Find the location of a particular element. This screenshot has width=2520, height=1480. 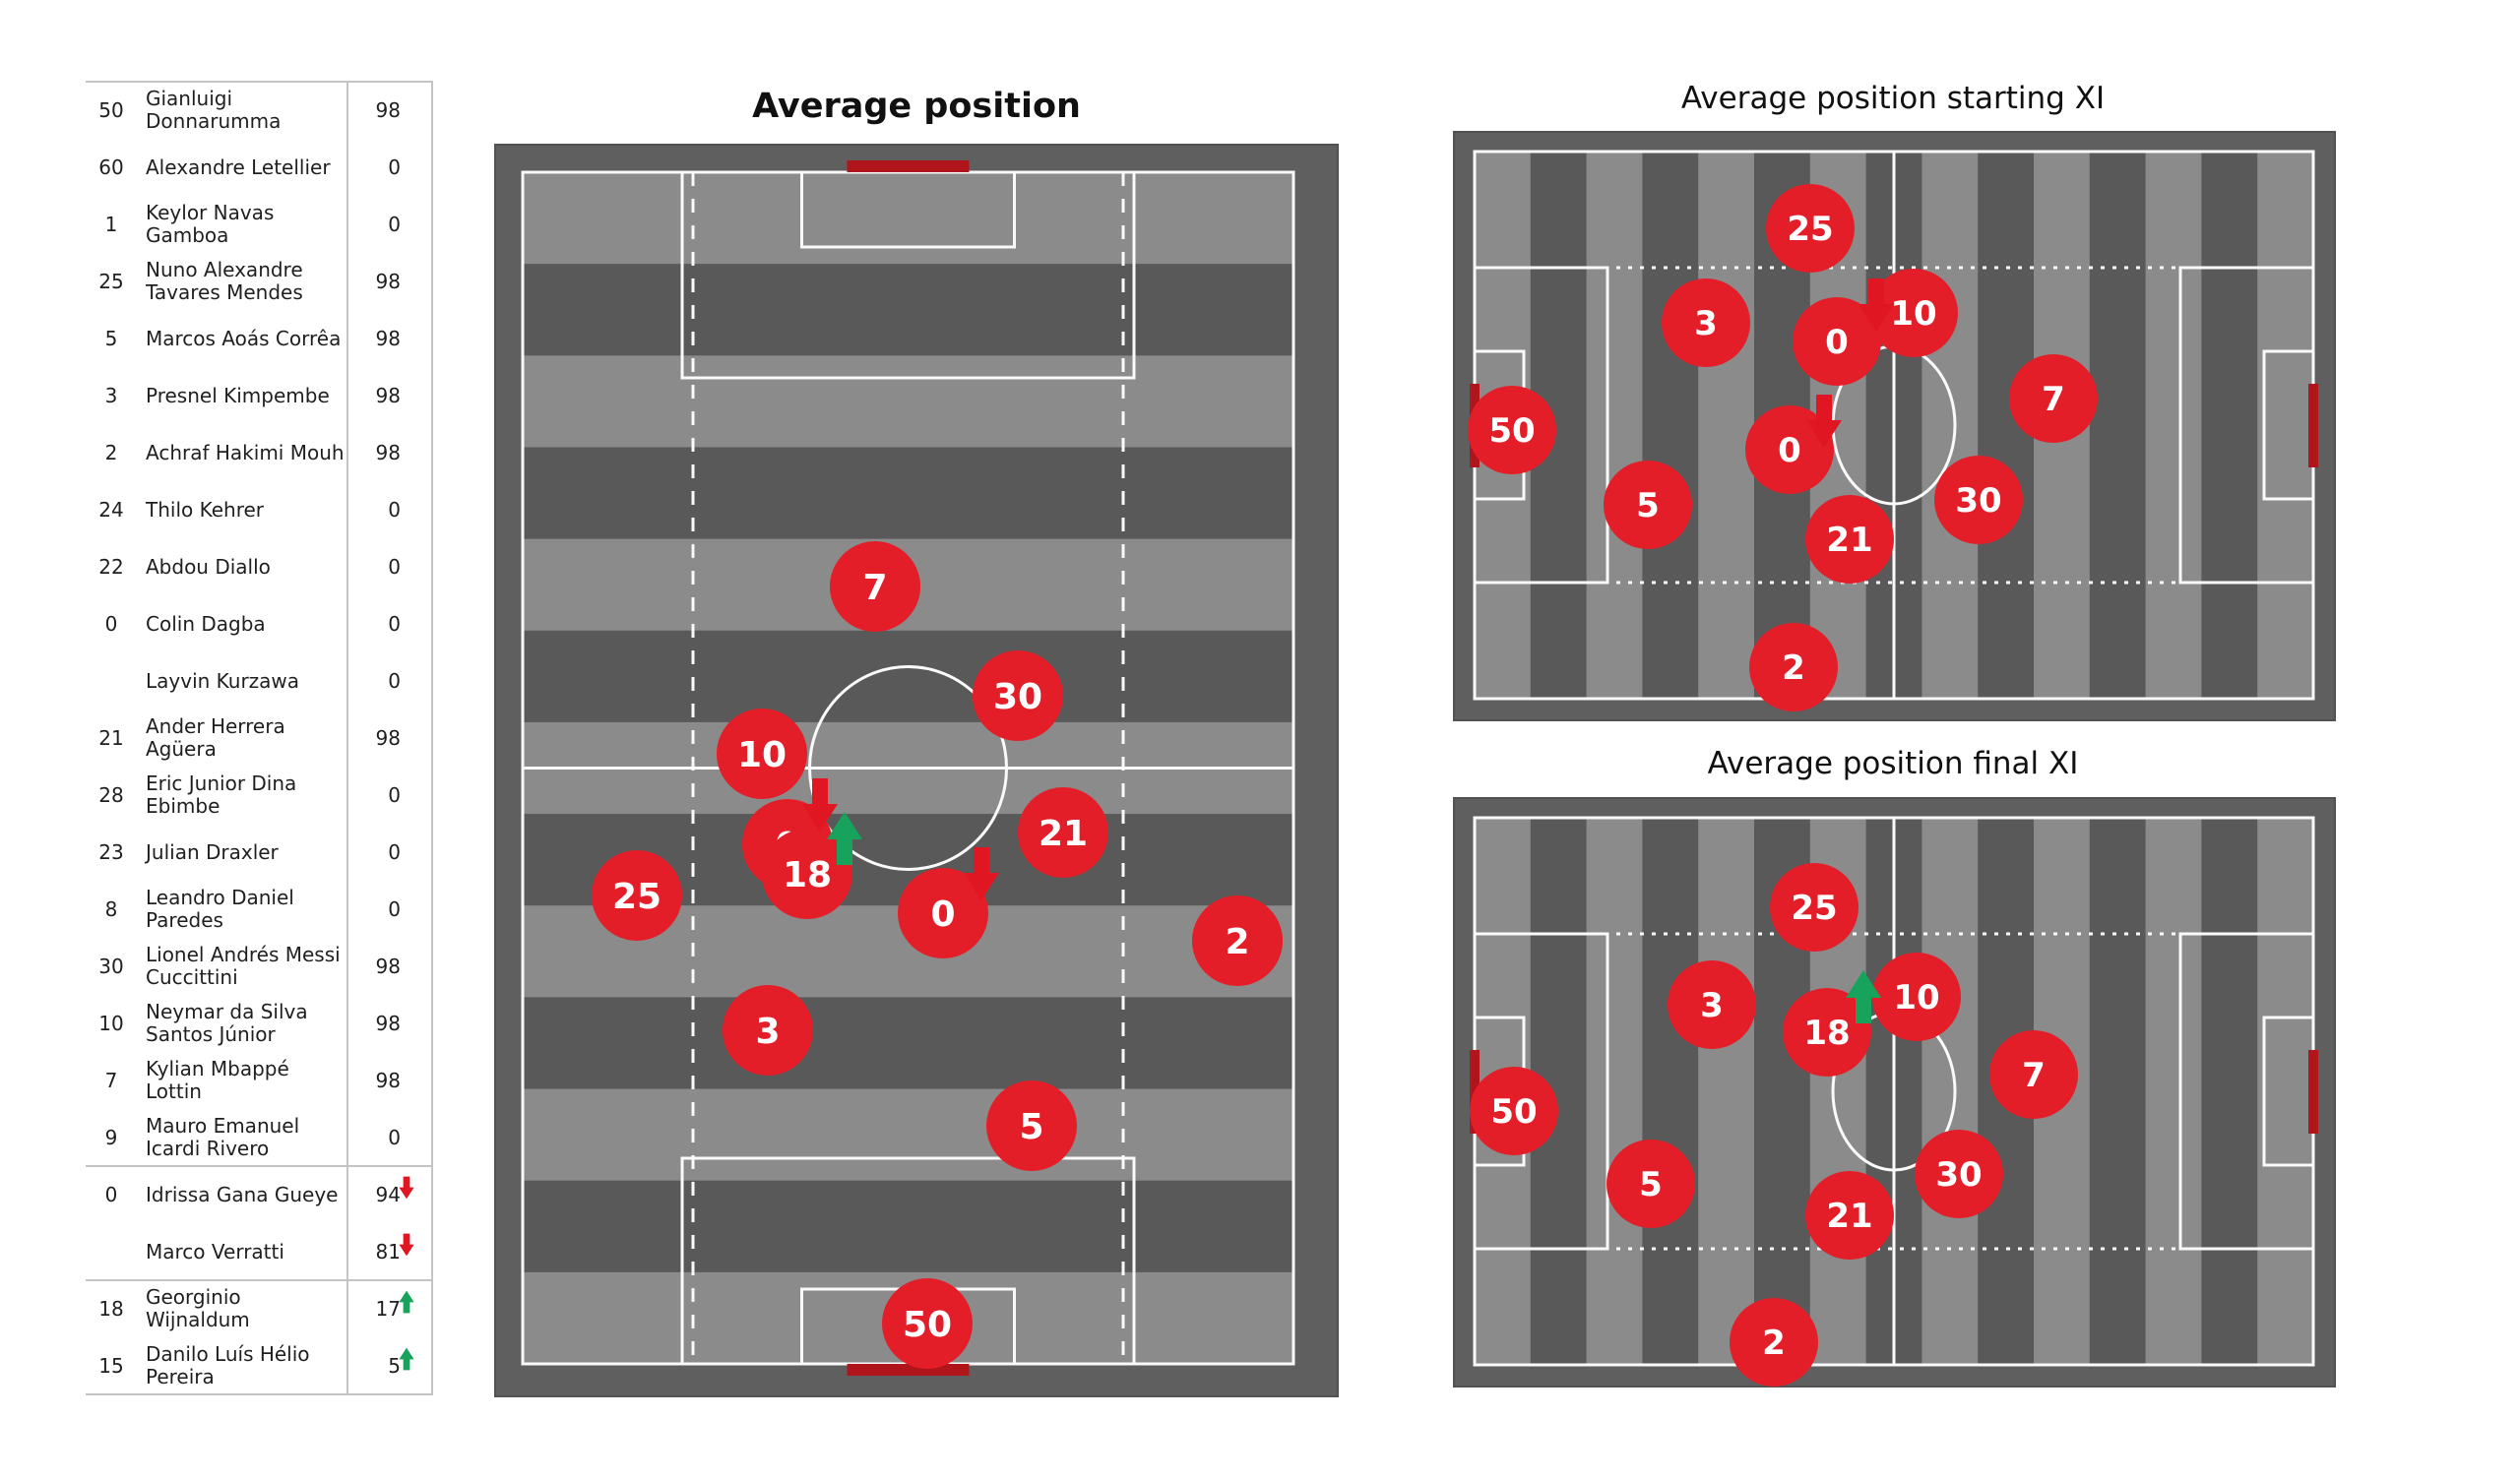

table-row: 8 Leandro Daniel Paredes 0 is located at coordinates (259, 909).